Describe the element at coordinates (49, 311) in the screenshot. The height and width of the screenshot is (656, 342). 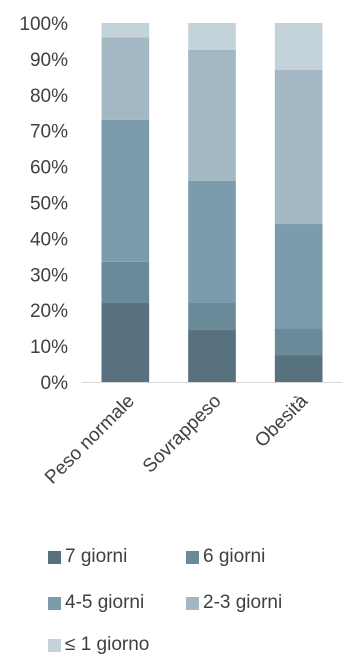
I see `y-tick-label: 20%` at that location.